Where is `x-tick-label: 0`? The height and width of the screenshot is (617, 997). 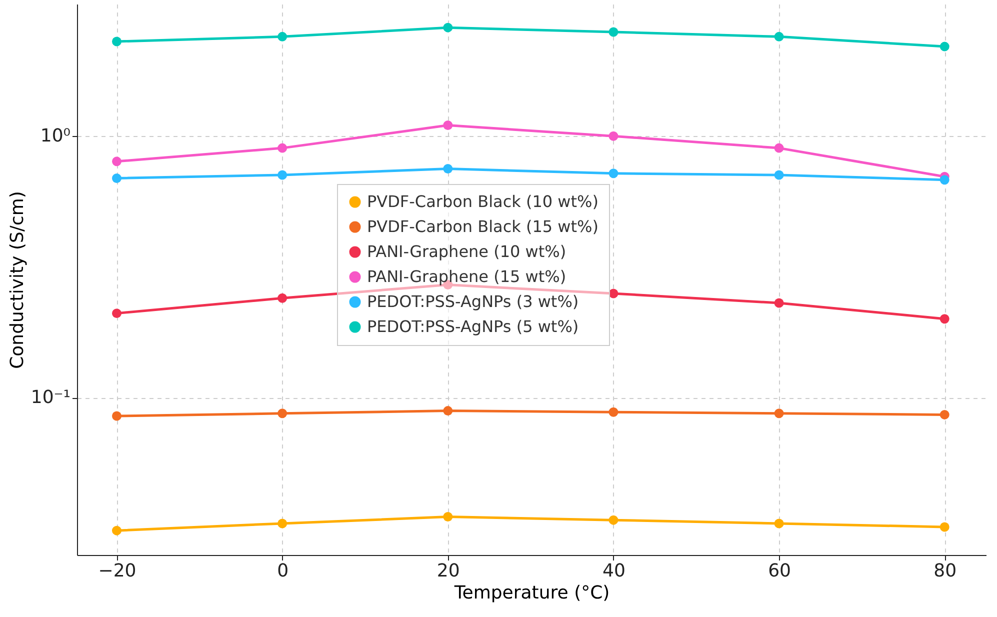
x-tick-label: 0 is located at coordinates (283, 571).